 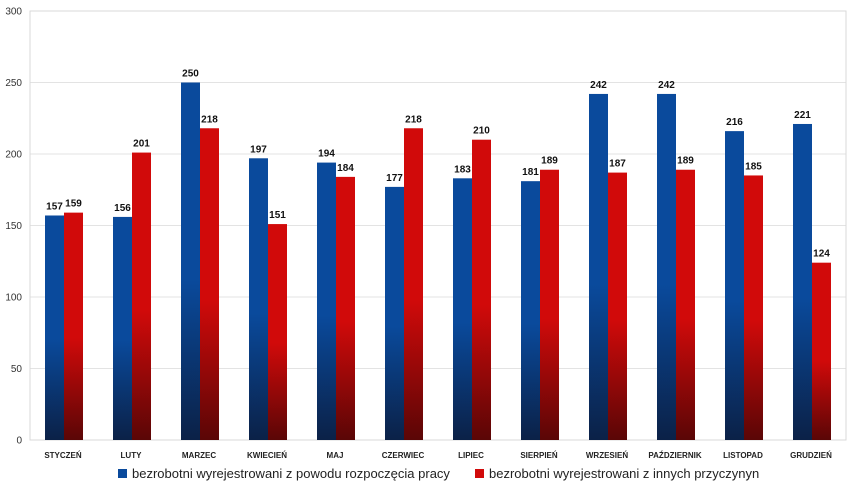 What do you see at coordinates (530, 172) in the screenshot?
I see `data-label: 181` at bounding box center [530, 172].